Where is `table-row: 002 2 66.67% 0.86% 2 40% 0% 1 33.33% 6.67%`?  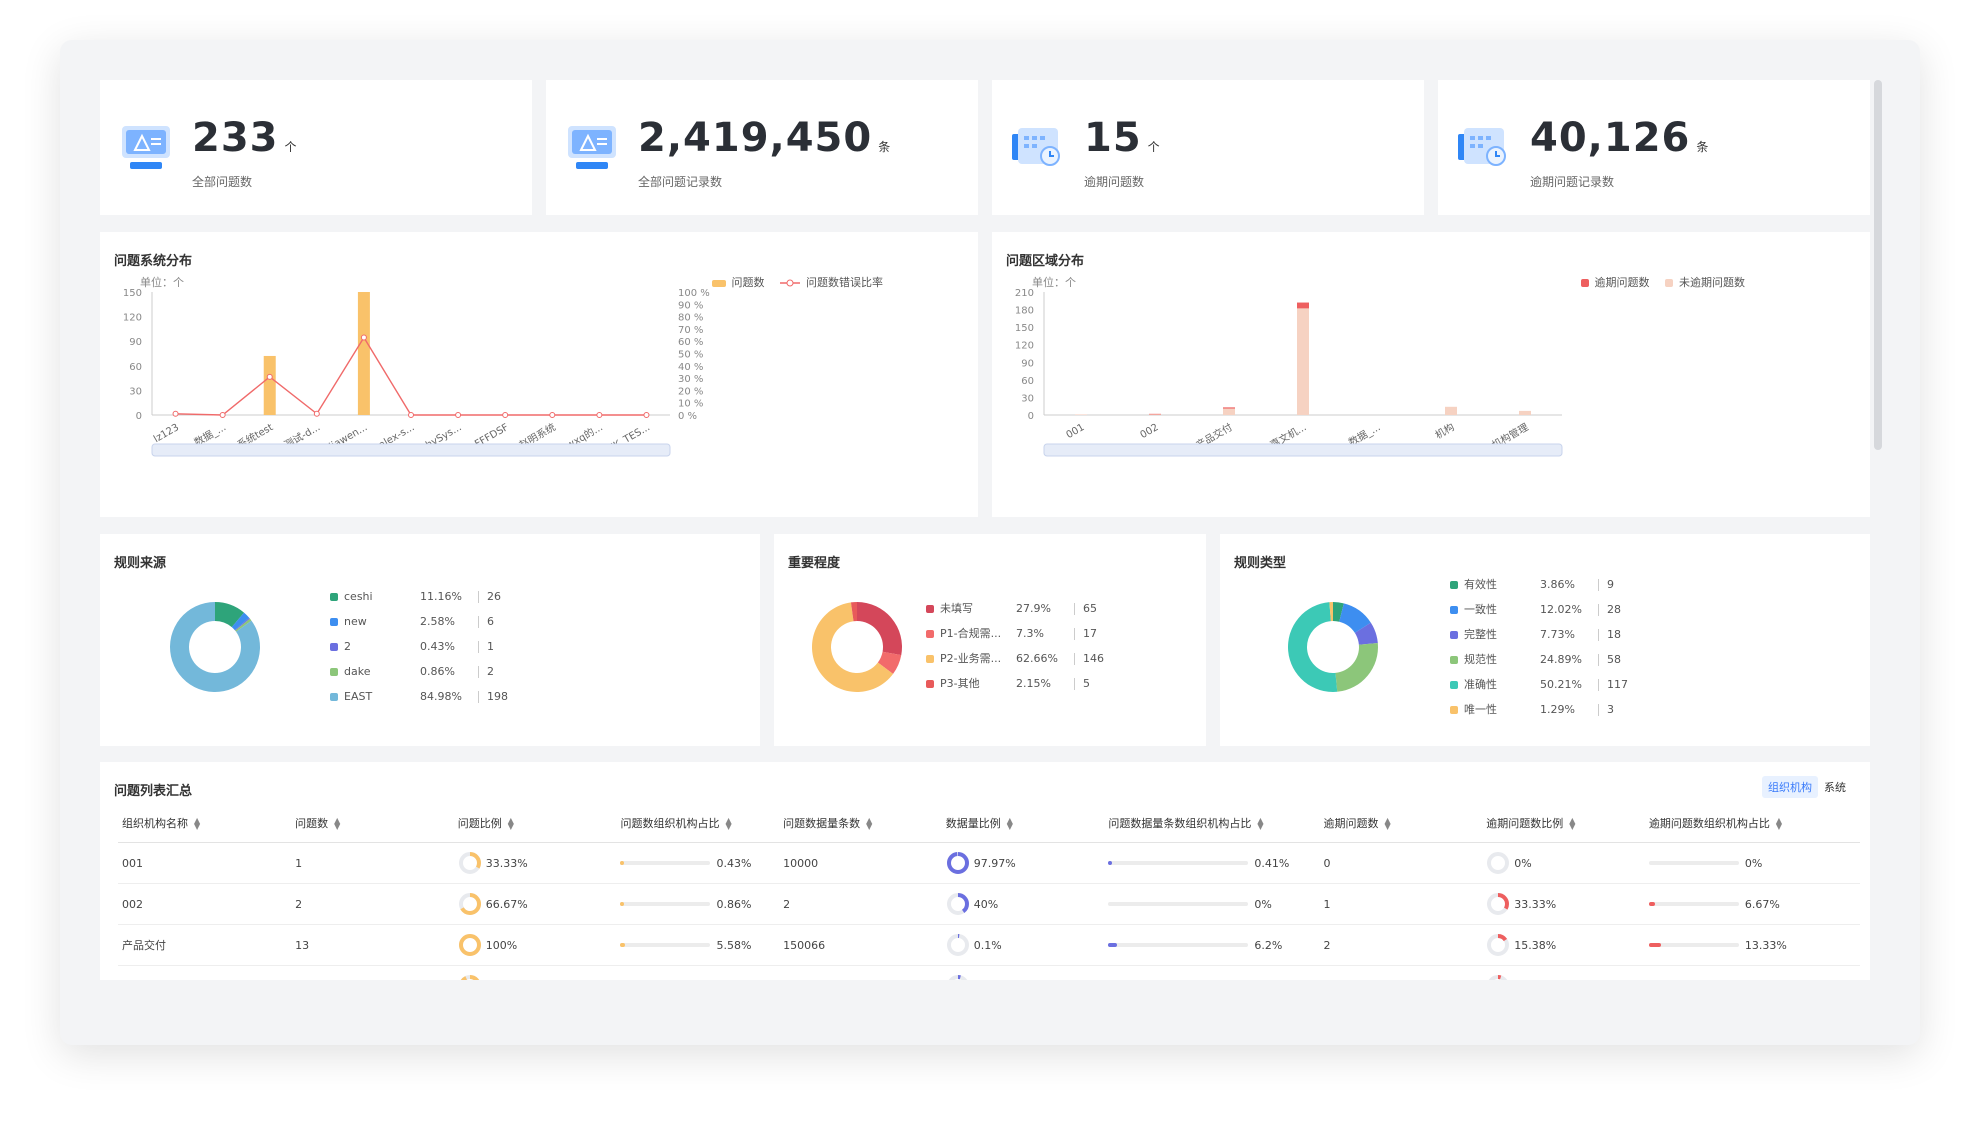 table-row: 002 2 66.67% 0.86% 2 40% 0% 1 33.33% 6.67% is located at coordinates (989, 904).